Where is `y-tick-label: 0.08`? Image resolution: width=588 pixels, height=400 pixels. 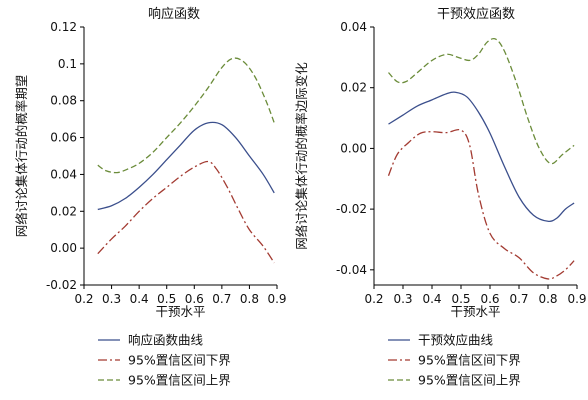
y-tick-label: 0.08 is located at coordinates (63, 101).